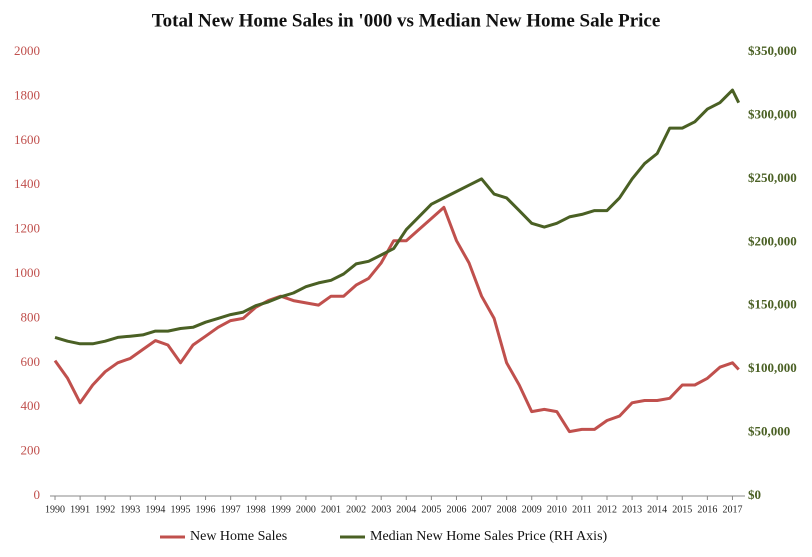 The width and height of the screenshot is (812, 557). What do you see at coordinates (105, 509) in the screenshot?
I see `x-tick-label: 1992` at bounding box center [105, 509].